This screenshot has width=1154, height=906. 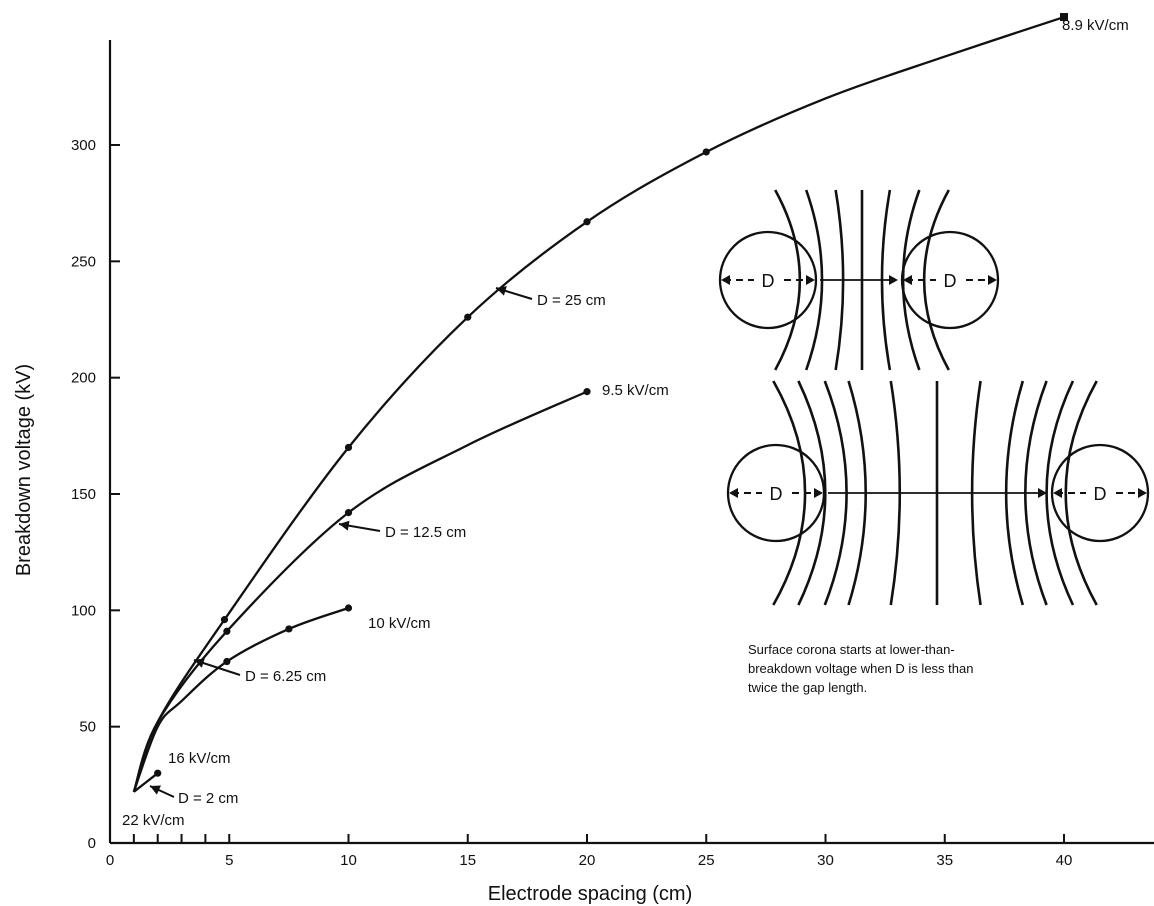 What do you see at coordinates (348, 860) in the screenshot?
I see `x-tick-label: 10` at bounding box center [348, 860].